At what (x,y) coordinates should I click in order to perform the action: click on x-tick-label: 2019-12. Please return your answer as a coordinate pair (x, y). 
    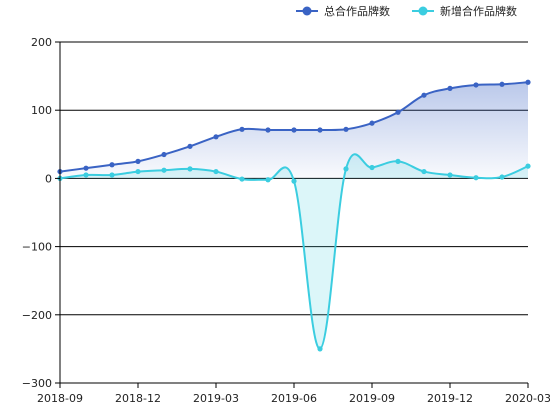
    Looking at the image, I should click on (450, 398).